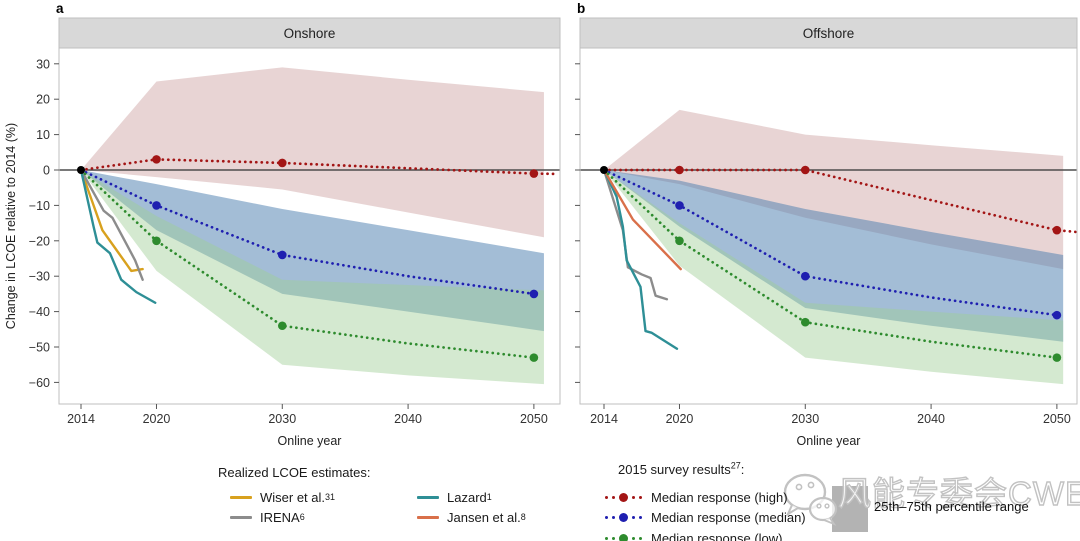 The image size is (1080, 541). I want to click on realized-legend-item: Lazard 1, so click(454, 497).